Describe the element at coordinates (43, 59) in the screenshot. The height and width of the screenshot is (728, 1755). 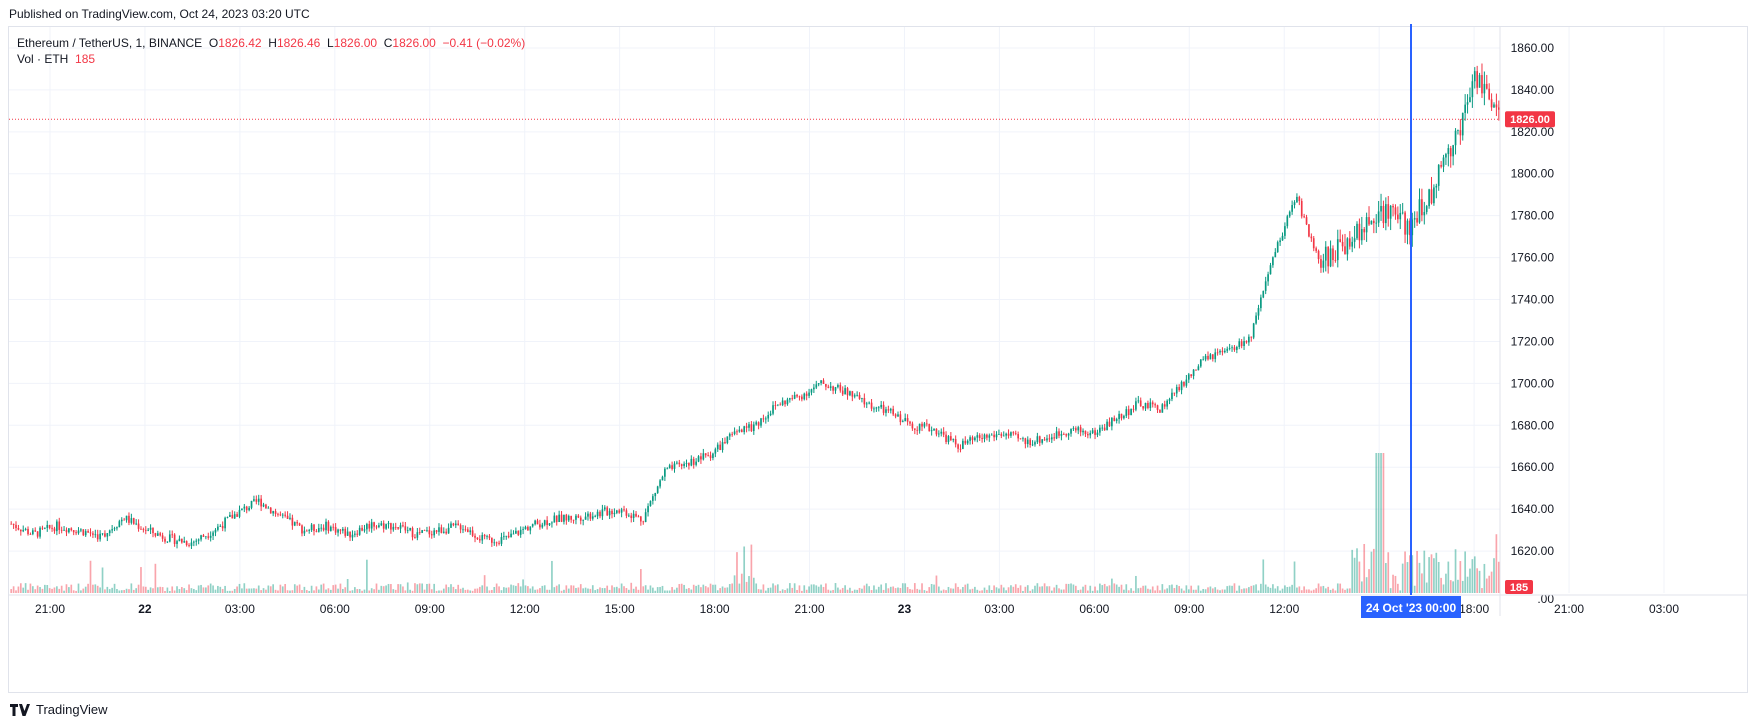
I see `legend-volume-label: Vol · ETH` at that location.